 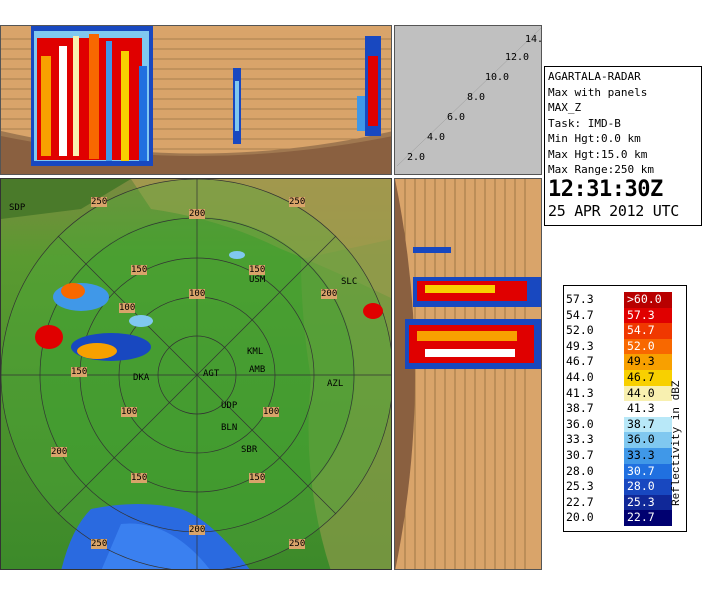 What do you see at coordinates (329, 294) in the screenshot?
I see `range-label-200-e: 200` at bounding box center [329, 294].